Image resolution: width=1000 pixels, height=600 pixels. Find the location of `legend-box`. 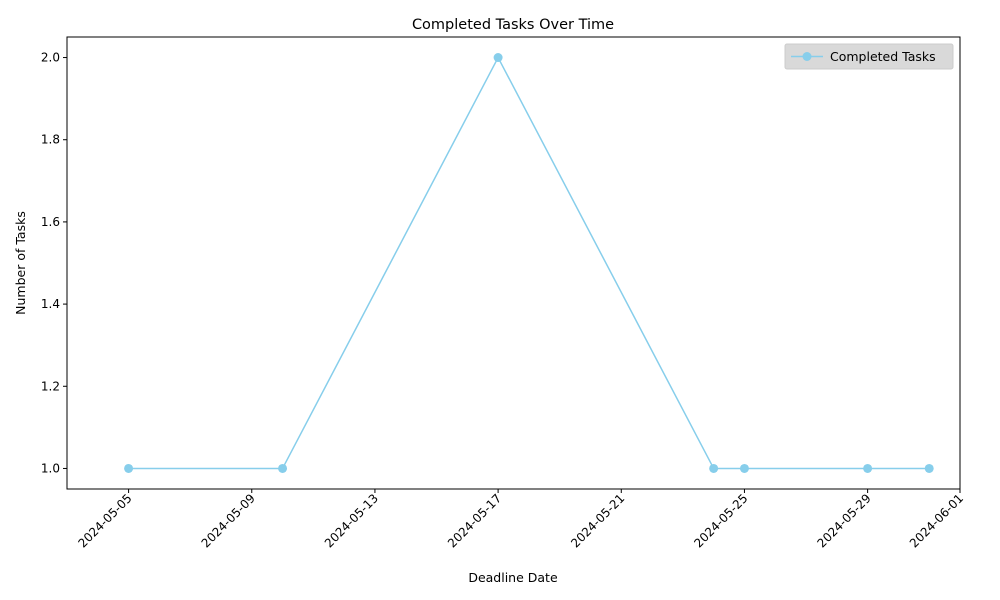

legend-box is located at coordinates (869, 56).